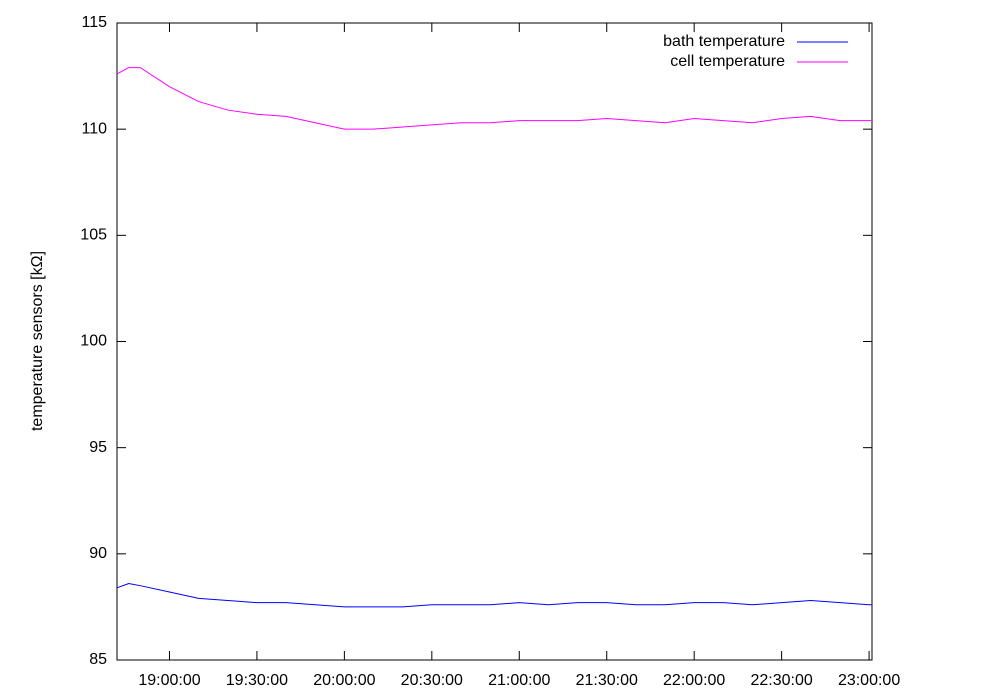  What do you see at coordinates (93, 341) in the screenshot?
I see `y-tick-label: 100` at bounding box center [93, 341].